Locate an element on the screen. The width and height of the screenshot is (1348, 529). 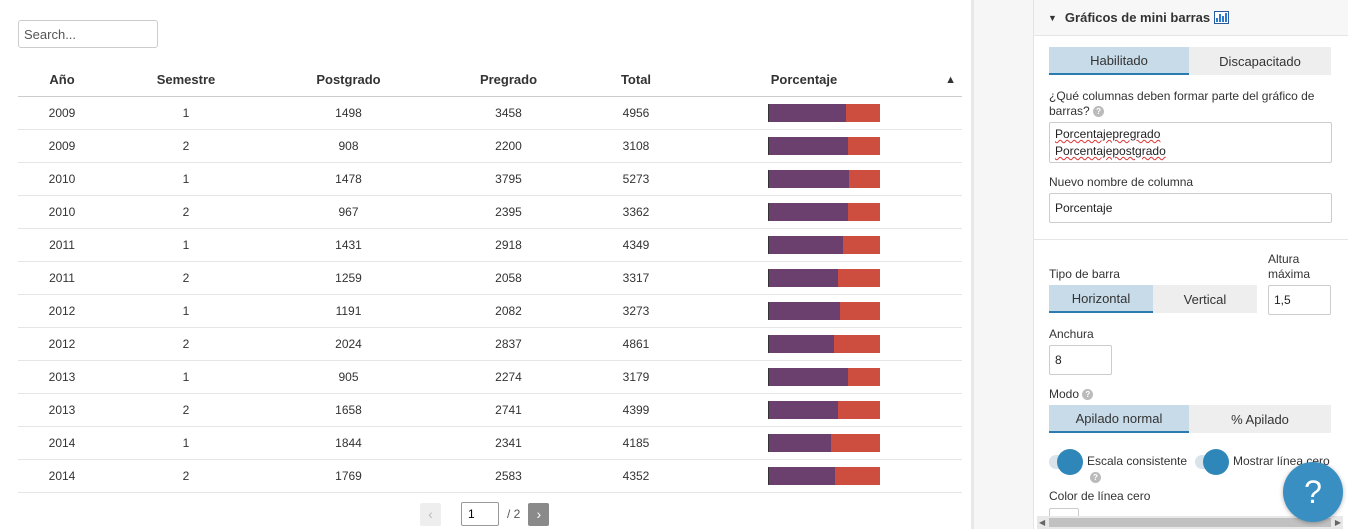
cell-postgrado: 1191 is located at coordinates (348, 311).